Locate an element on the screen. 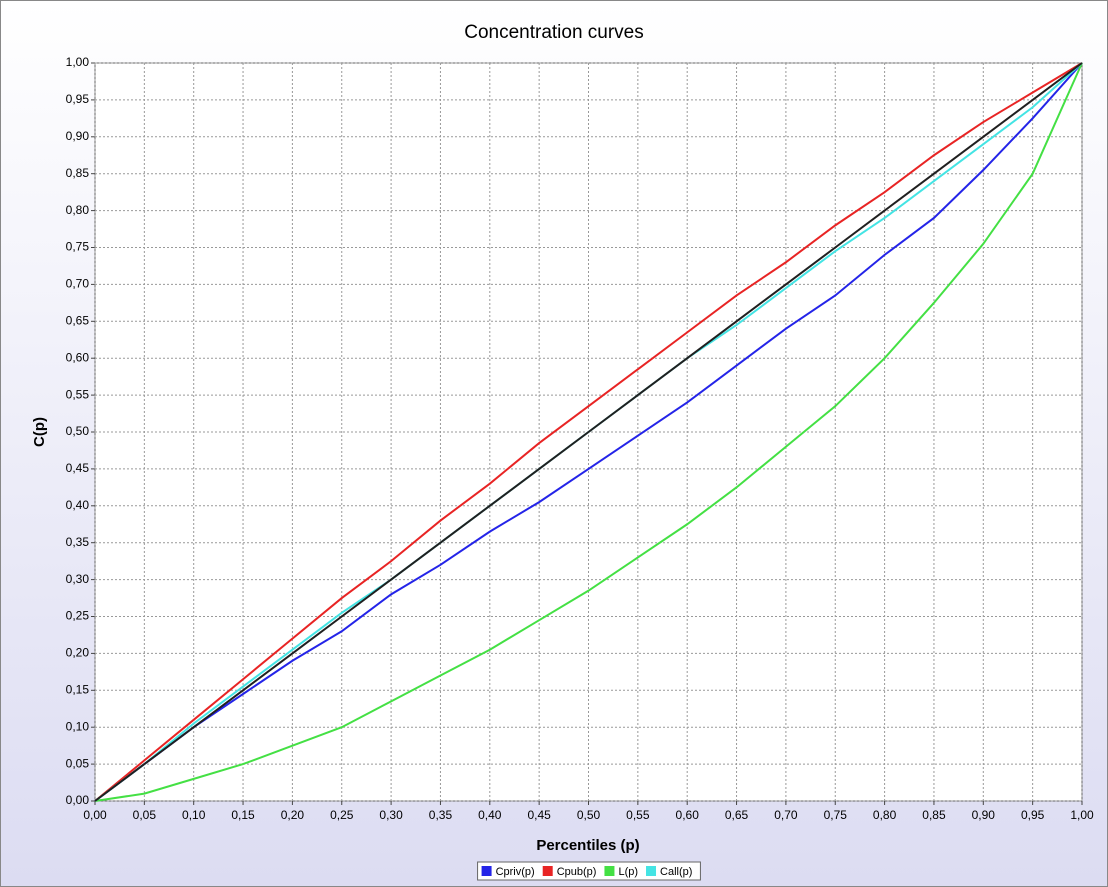 The image size is (1108, 887). x-tick-label: 0,70 is located at coordinates (786, 815).